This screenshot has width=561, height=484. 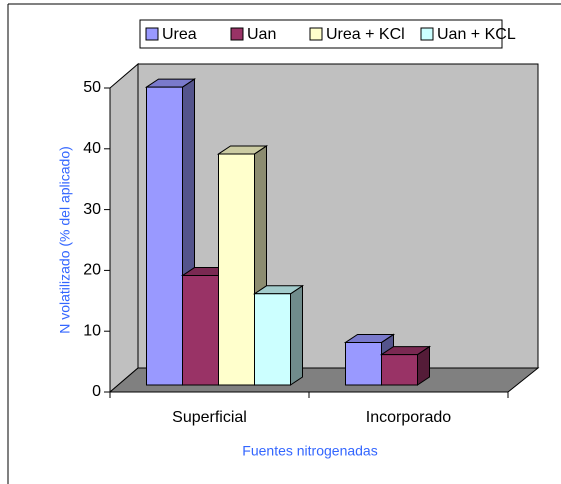 I want to click on x-tick-label: Incorporado, so click(x=408, y=417).